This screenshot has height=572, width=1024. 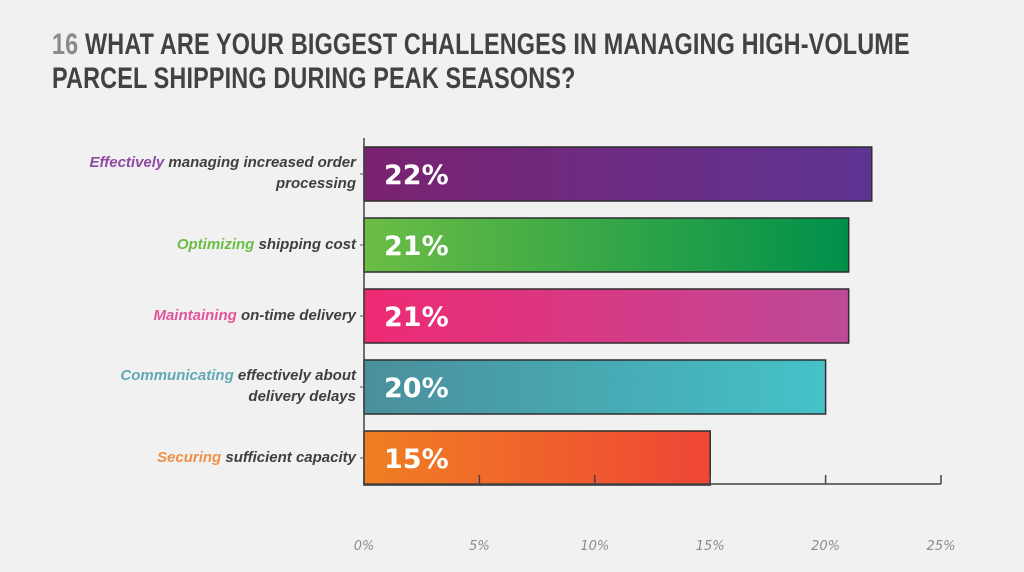 I want to click on category-label-highlight: Optimizing, so click(x=215, y=244).